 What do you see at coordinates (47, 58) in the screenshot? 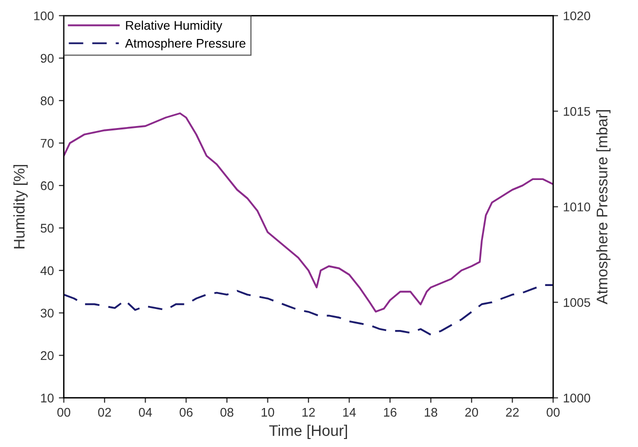
I see `y-tick-label: 90` at bounding box center [47, 58].